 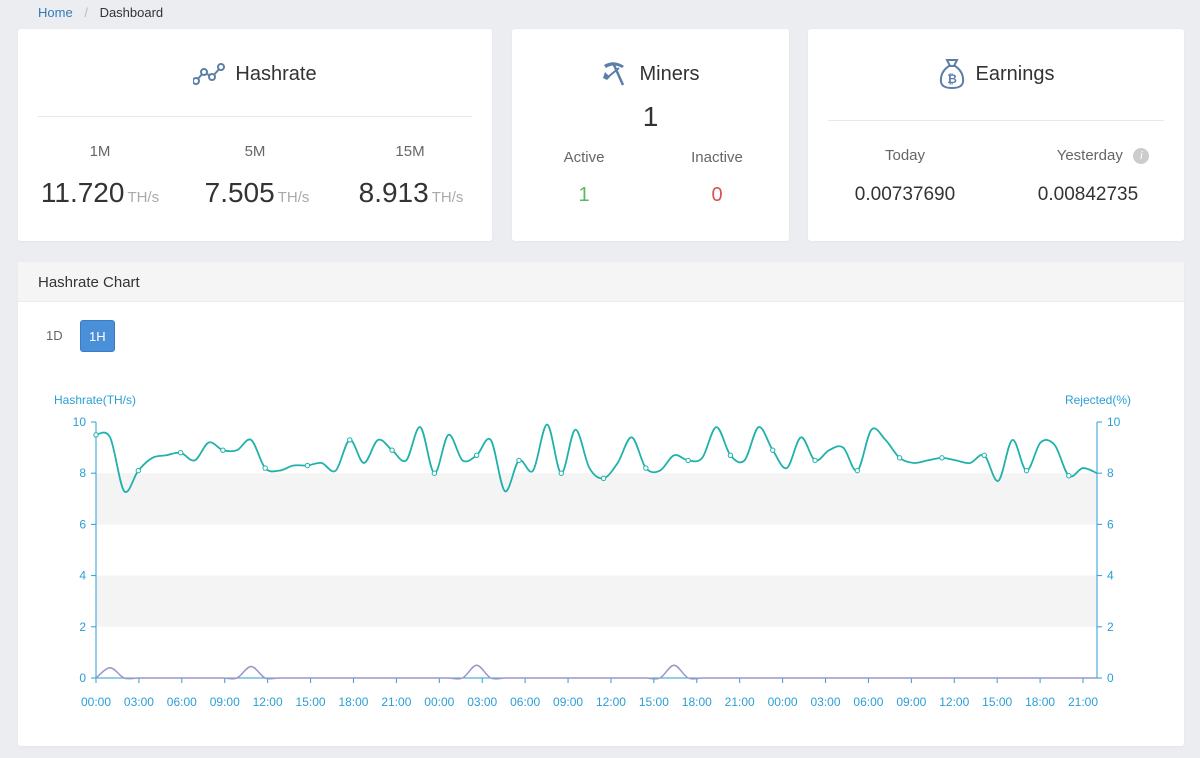 What do you see at coordinates (89, 282) in the screenshot?
I see `chart-panel-title: Hashrate Chart` at bounding box center [89, 282].